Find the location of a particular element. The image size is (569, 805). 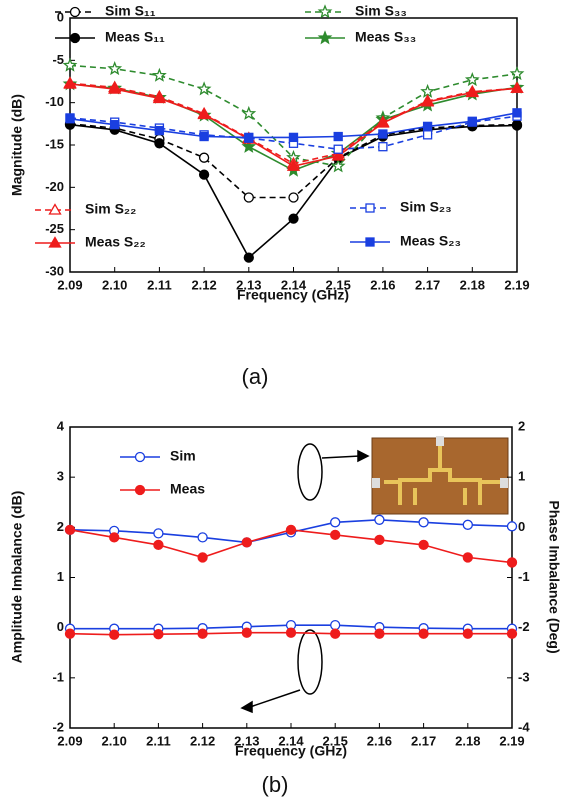

y-tick-label: -25 is located at coordinates (54, 228).